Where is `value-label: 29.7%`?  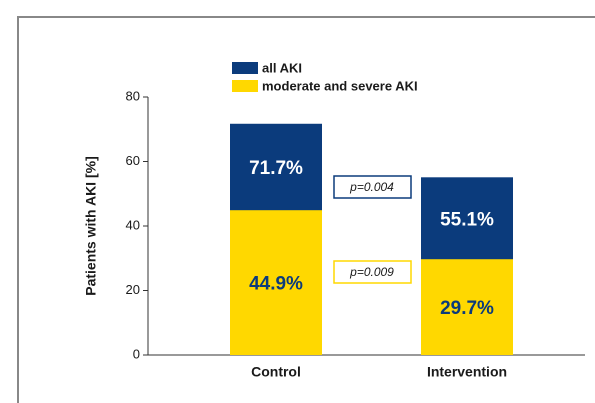 value-label: 29.7% is located at coordinates (467, 308).